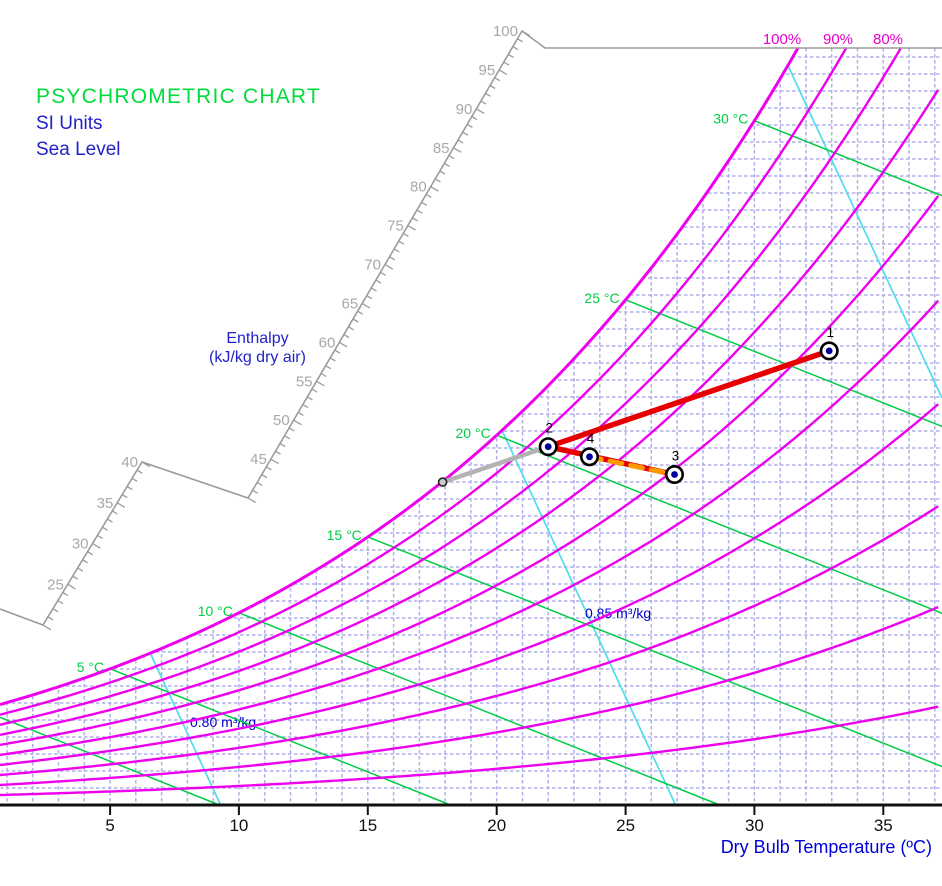 This screenshot has width=942, height=886. What do you see at coordinates (730, 119) in the screenshot?
I see `wet-bulb-label: 30 °C` at bounding box center [730, 119].